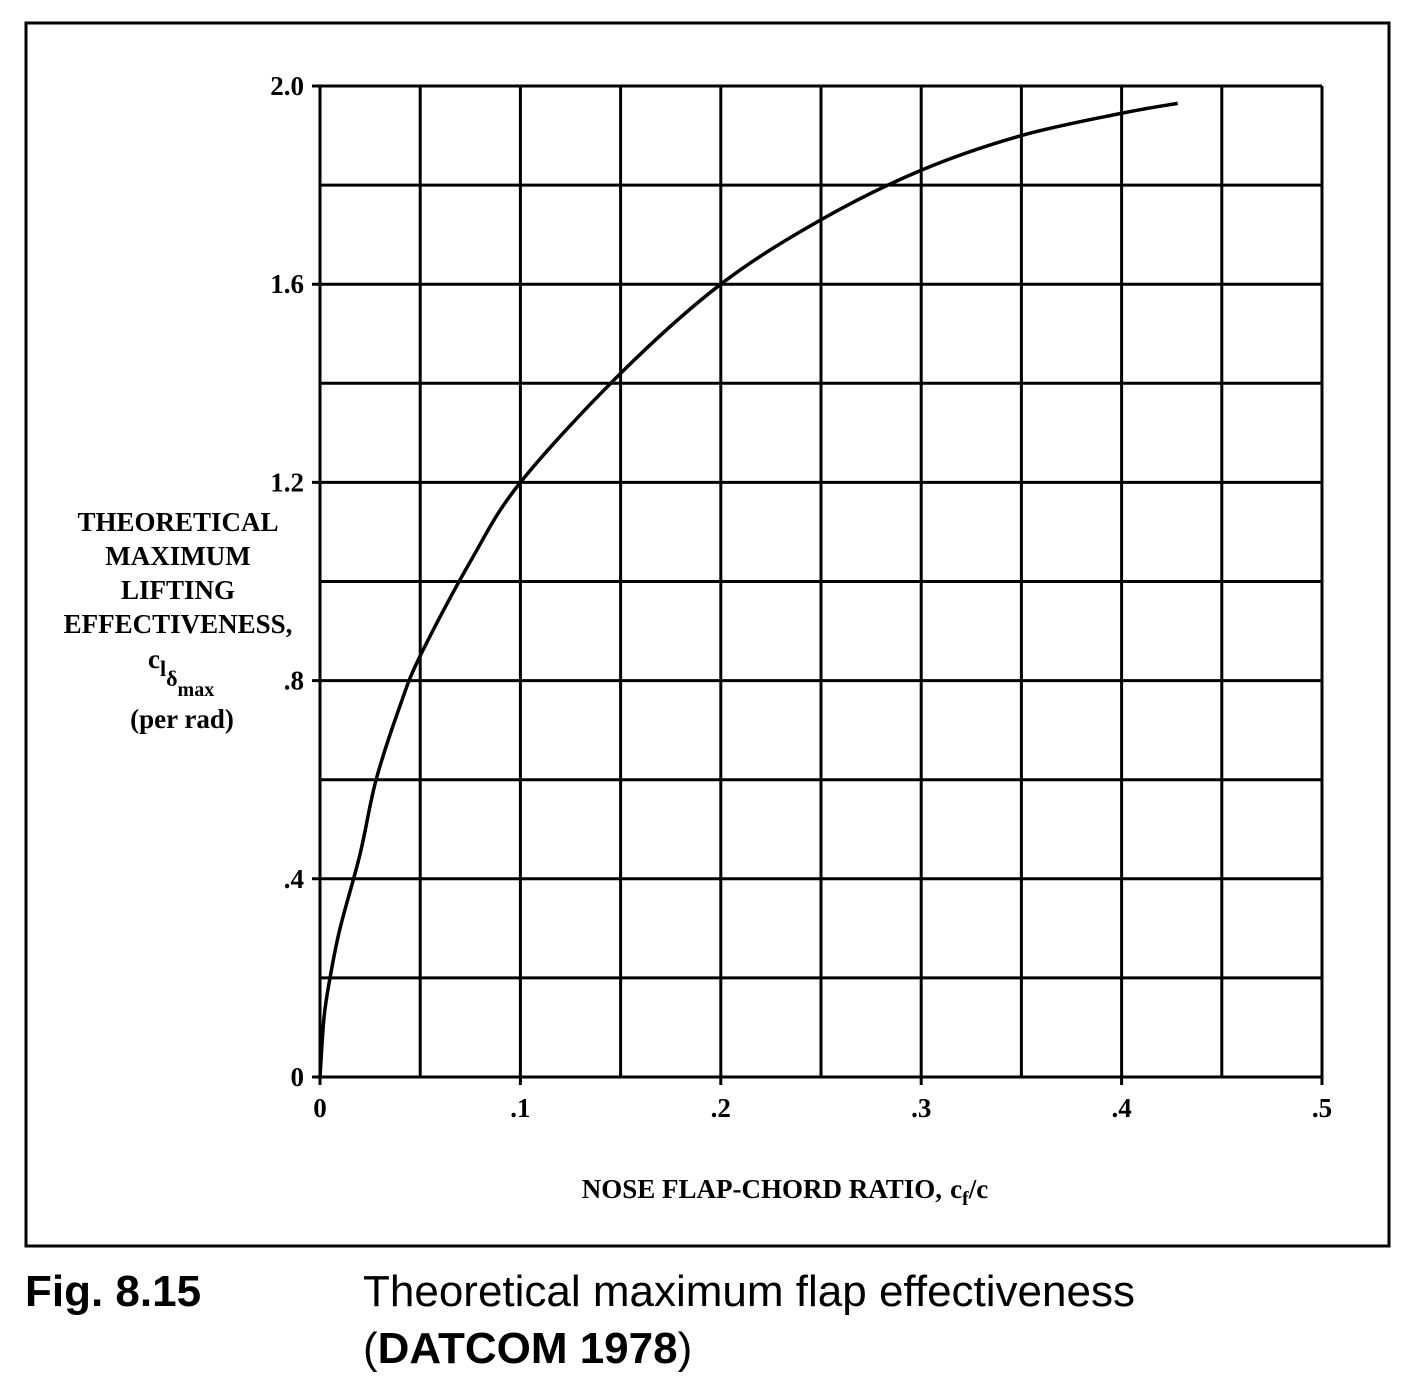 This screenshot has height=1395, width=1410. I want to click on x-axis-label: NOSE FLAP-CHORD RATIO, cf/c, so click(785, 1192).